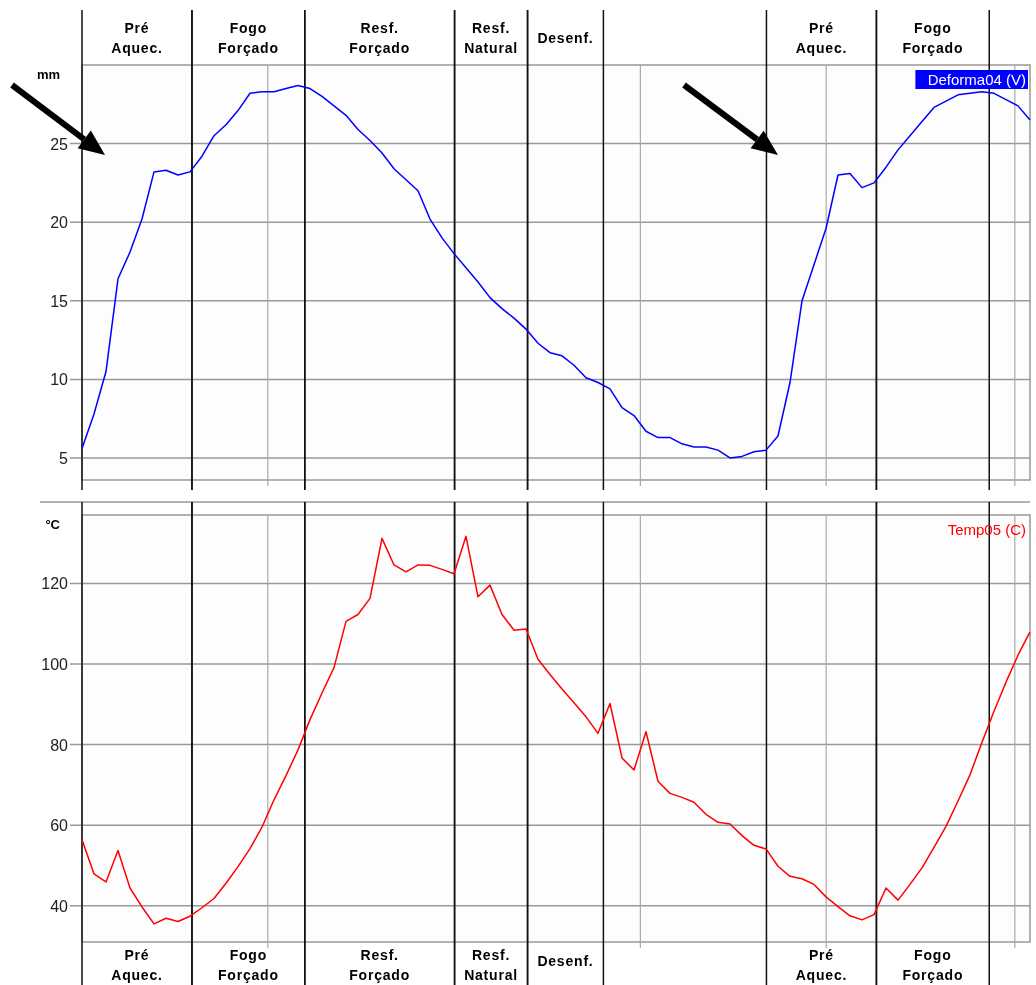 The width and height of the screenshot is (1036, 985). I want to click on y-tick-label: 15, so click(59, 301).